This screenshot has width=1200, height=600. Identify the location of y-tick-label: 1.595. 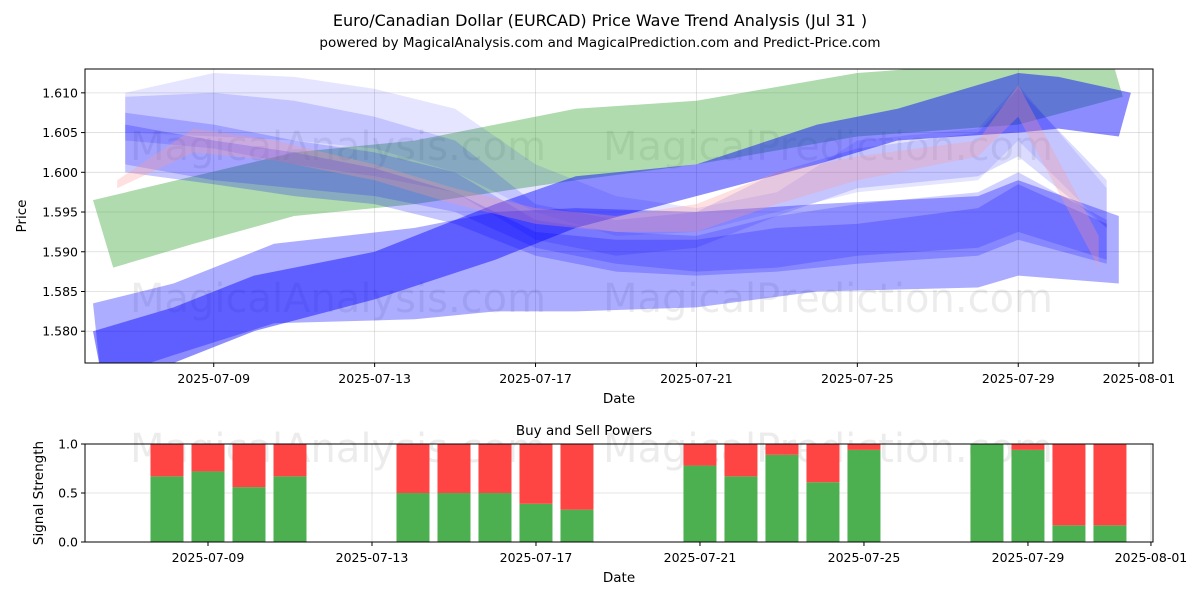
(60, 212).